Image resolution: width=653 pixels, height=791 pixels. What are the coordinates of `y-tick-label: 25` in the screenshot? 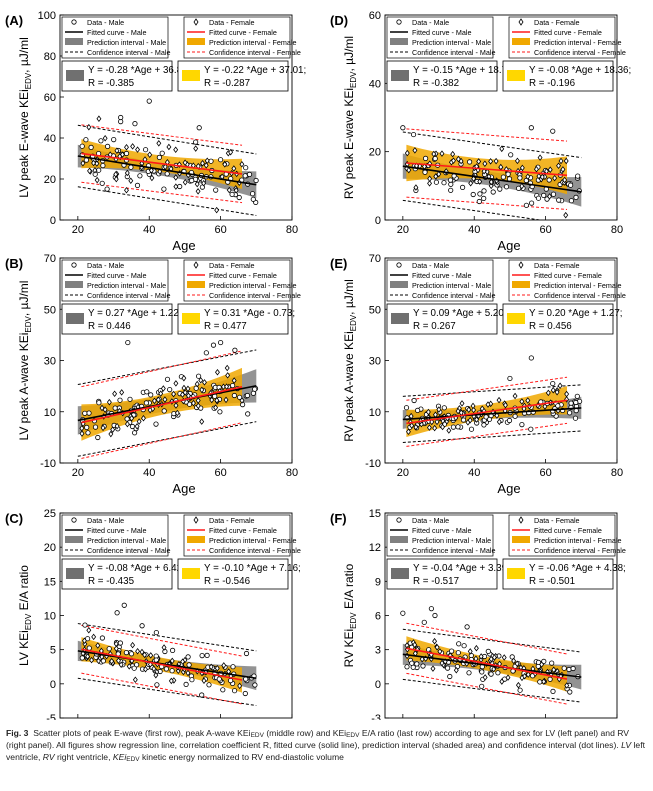 It's located at (50, 514).